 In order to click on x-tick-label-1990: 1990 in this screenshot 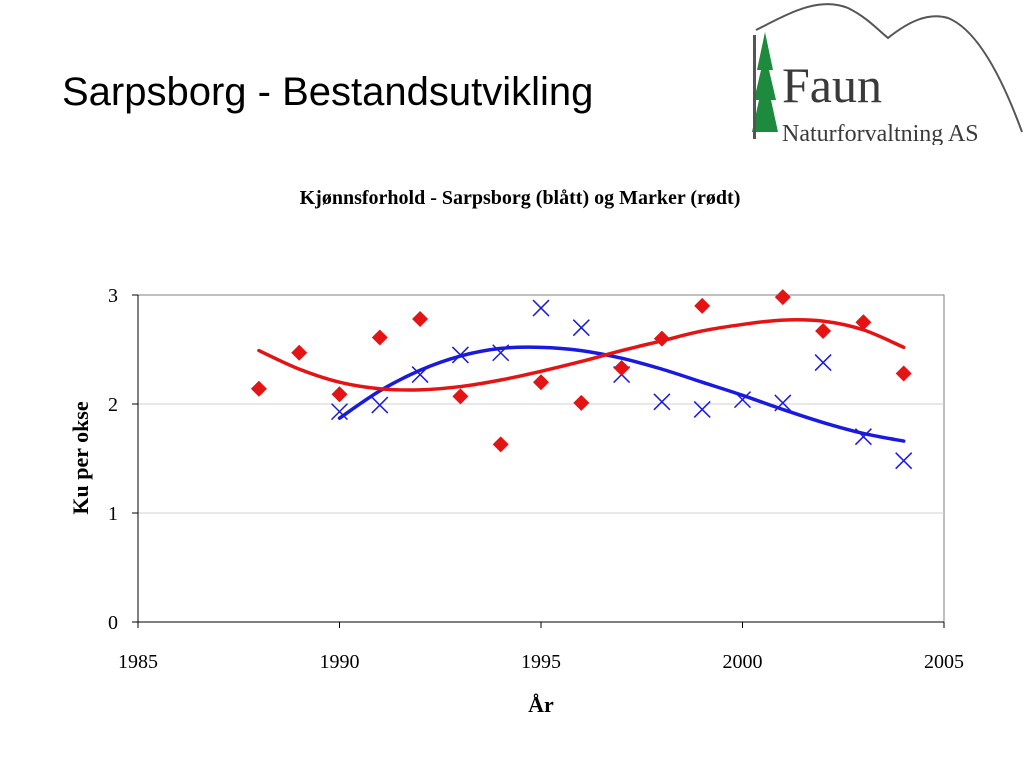, I will do `click(340, 662)`.